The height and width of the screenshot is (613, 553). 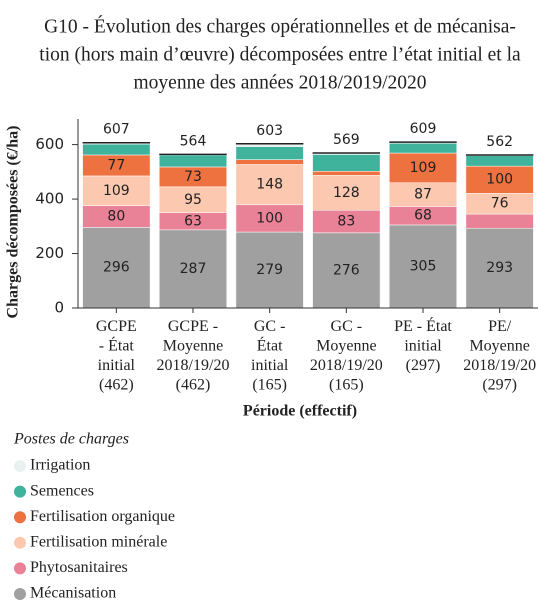 What do you see at coordinates (193, 200) in the screenshot?
I see `data-label: 95` at bounding box center [193, 200].